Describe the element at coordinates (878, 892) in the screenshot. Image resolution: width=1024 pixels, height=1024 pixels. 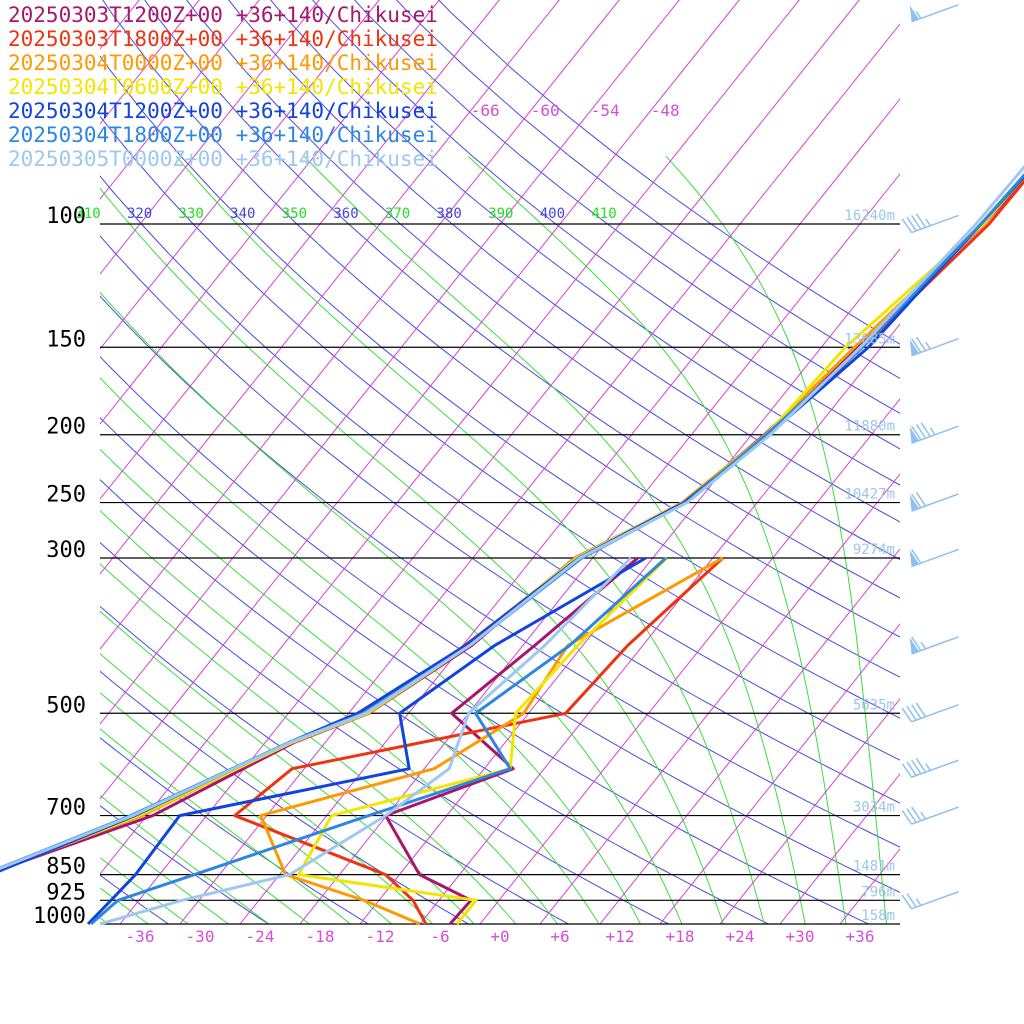
I see `height-label: 796m` at that location.